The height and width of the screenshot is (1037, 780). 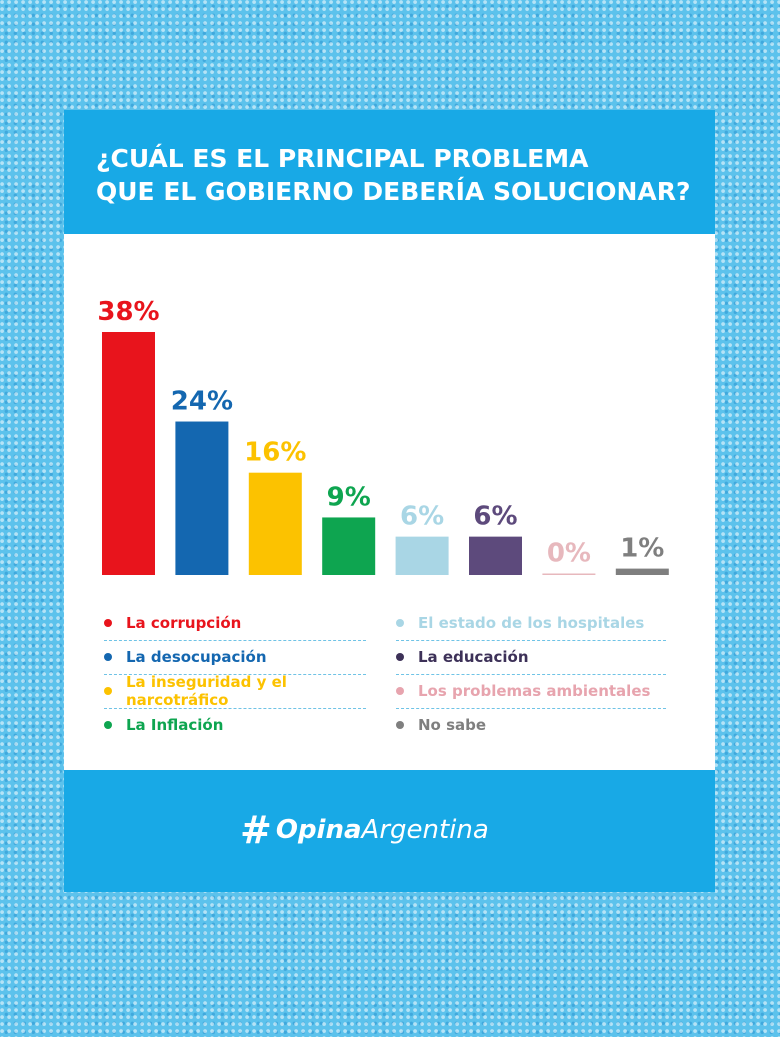 I want to click on bar-value-label-6: 6%, so click(x=495, y=517).